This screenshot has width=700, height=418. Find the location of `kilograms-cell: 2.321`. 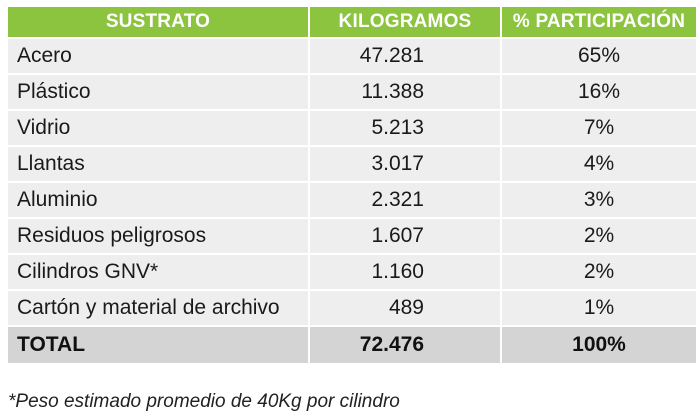

kilograms-cell: 2.321 is located at coordinates (405, 200).